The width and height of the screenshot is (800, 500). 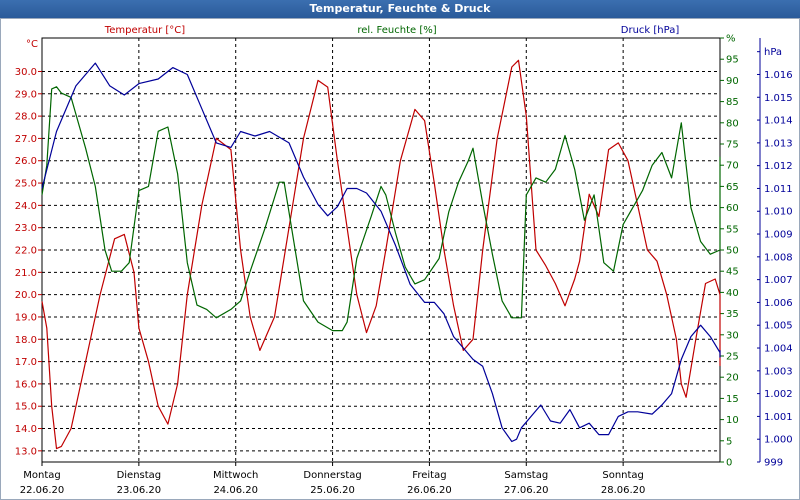 What do you see at coordinates (26, 273) in the screenshot?
I see `temp-tick-label: 21.0` at bounding box center [26, 273].